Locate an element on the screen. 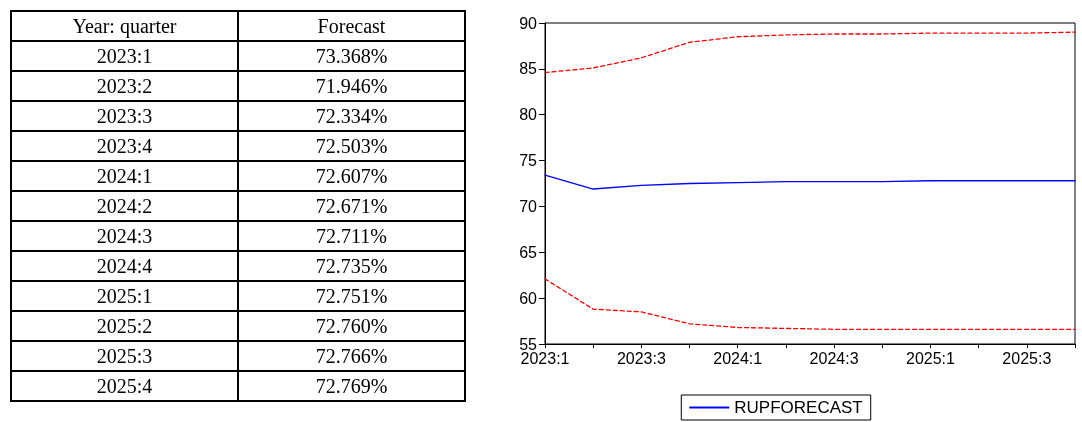 Image resolution: width=1082 pixels, height=422 pixels. text: 73.368% is located at coordinates (351, 56).